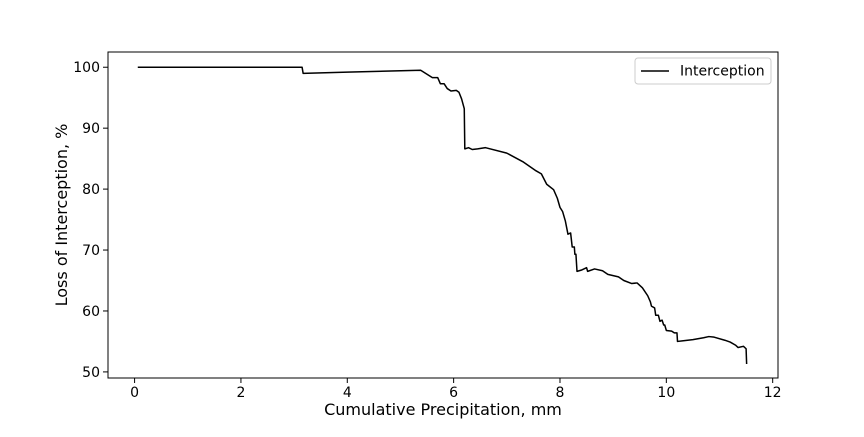 The image size is (864, 437). I want to click on y-tick-label: 80, so click(91, 190).